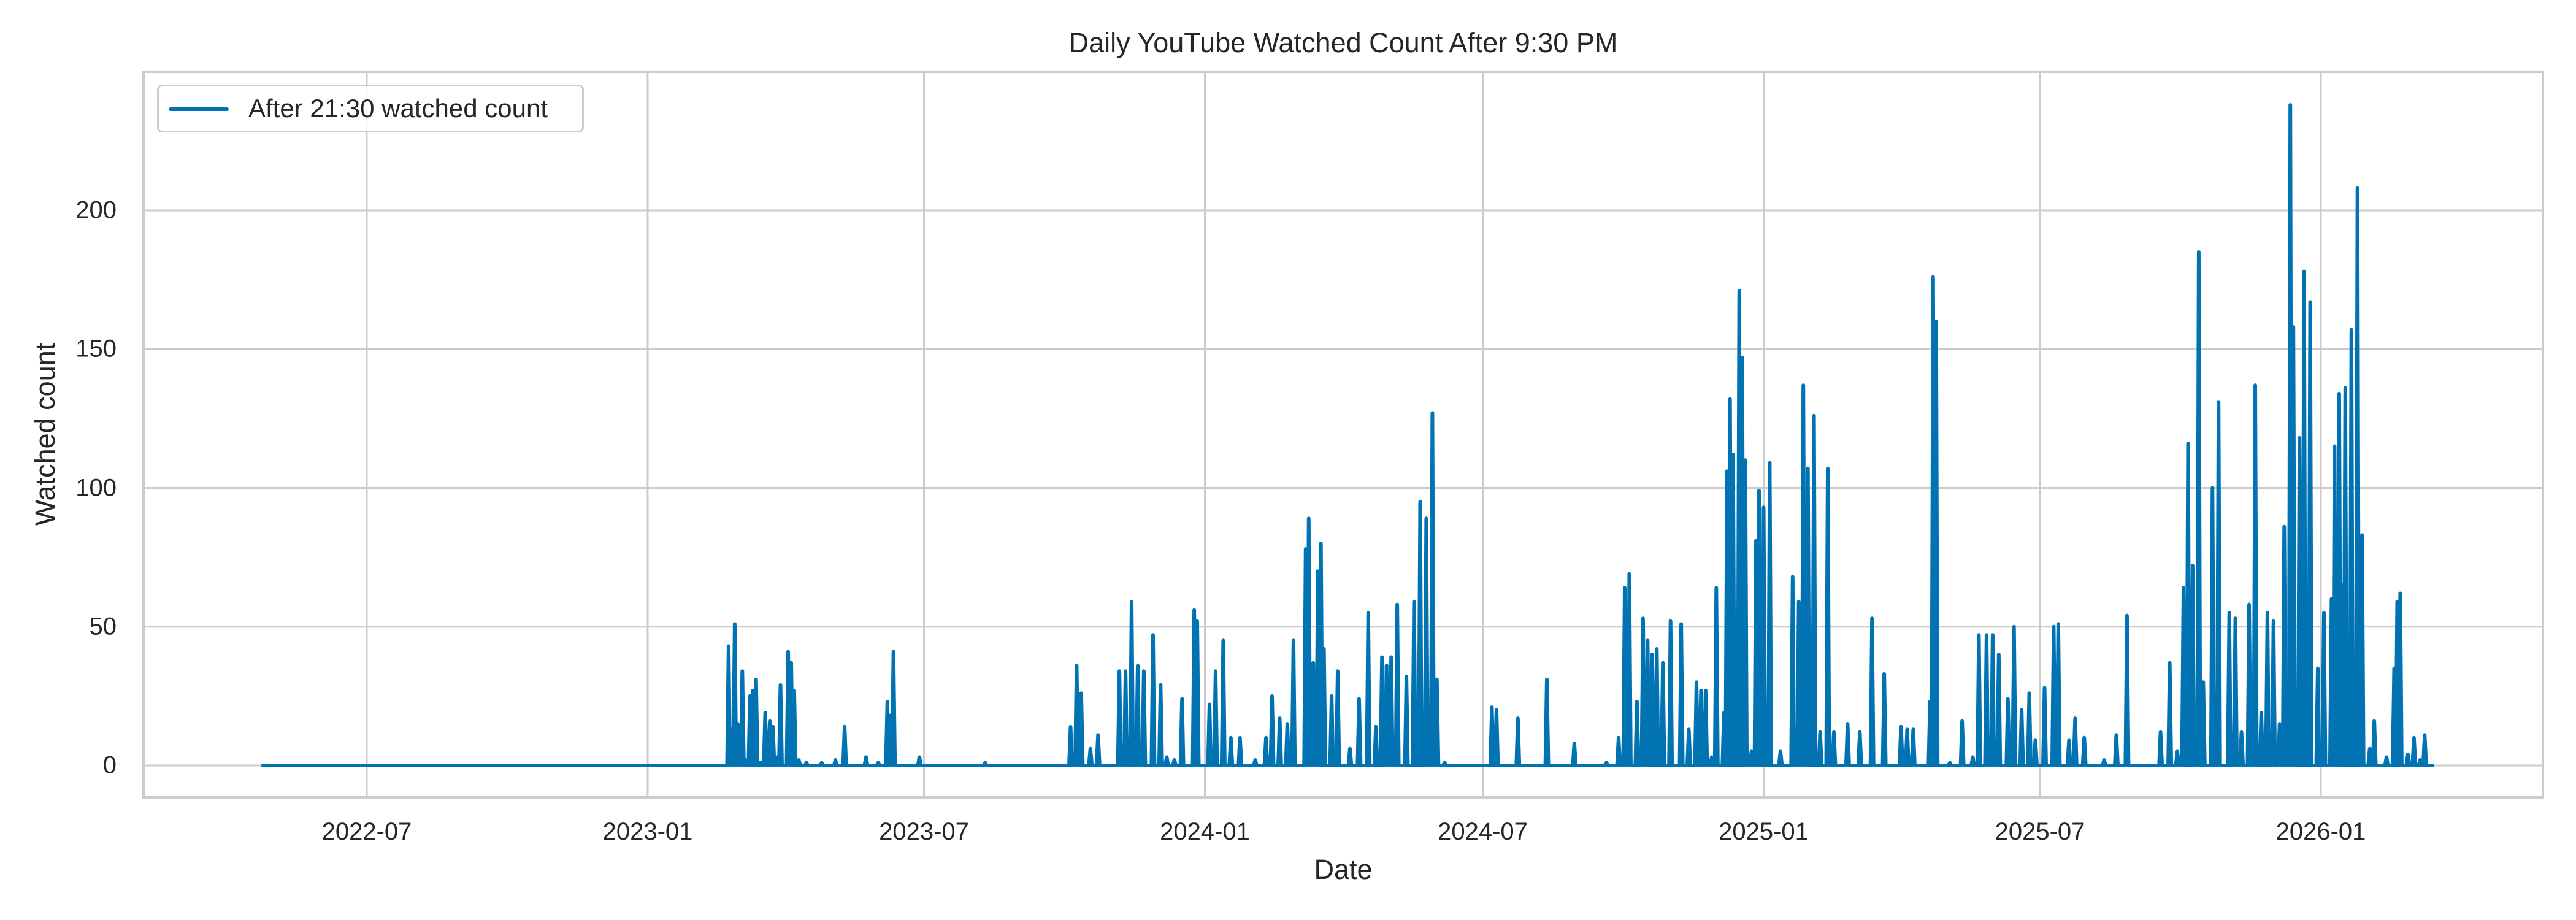 This screenshot has height=920, width=2576. What do you see at coordinates (366, 831) in the screenshot?
I see `x-tick-label: 2022-07` at bounding box center [366, 831].